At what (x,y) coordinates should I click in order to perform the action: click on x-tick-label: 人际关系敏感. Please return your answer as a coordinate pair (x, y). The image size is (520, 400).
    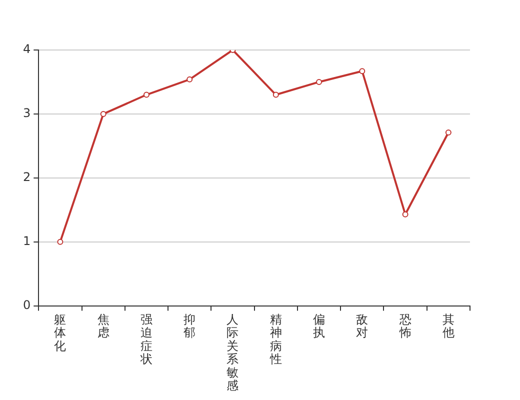
    Looking at the image, I should click on (232, 352).